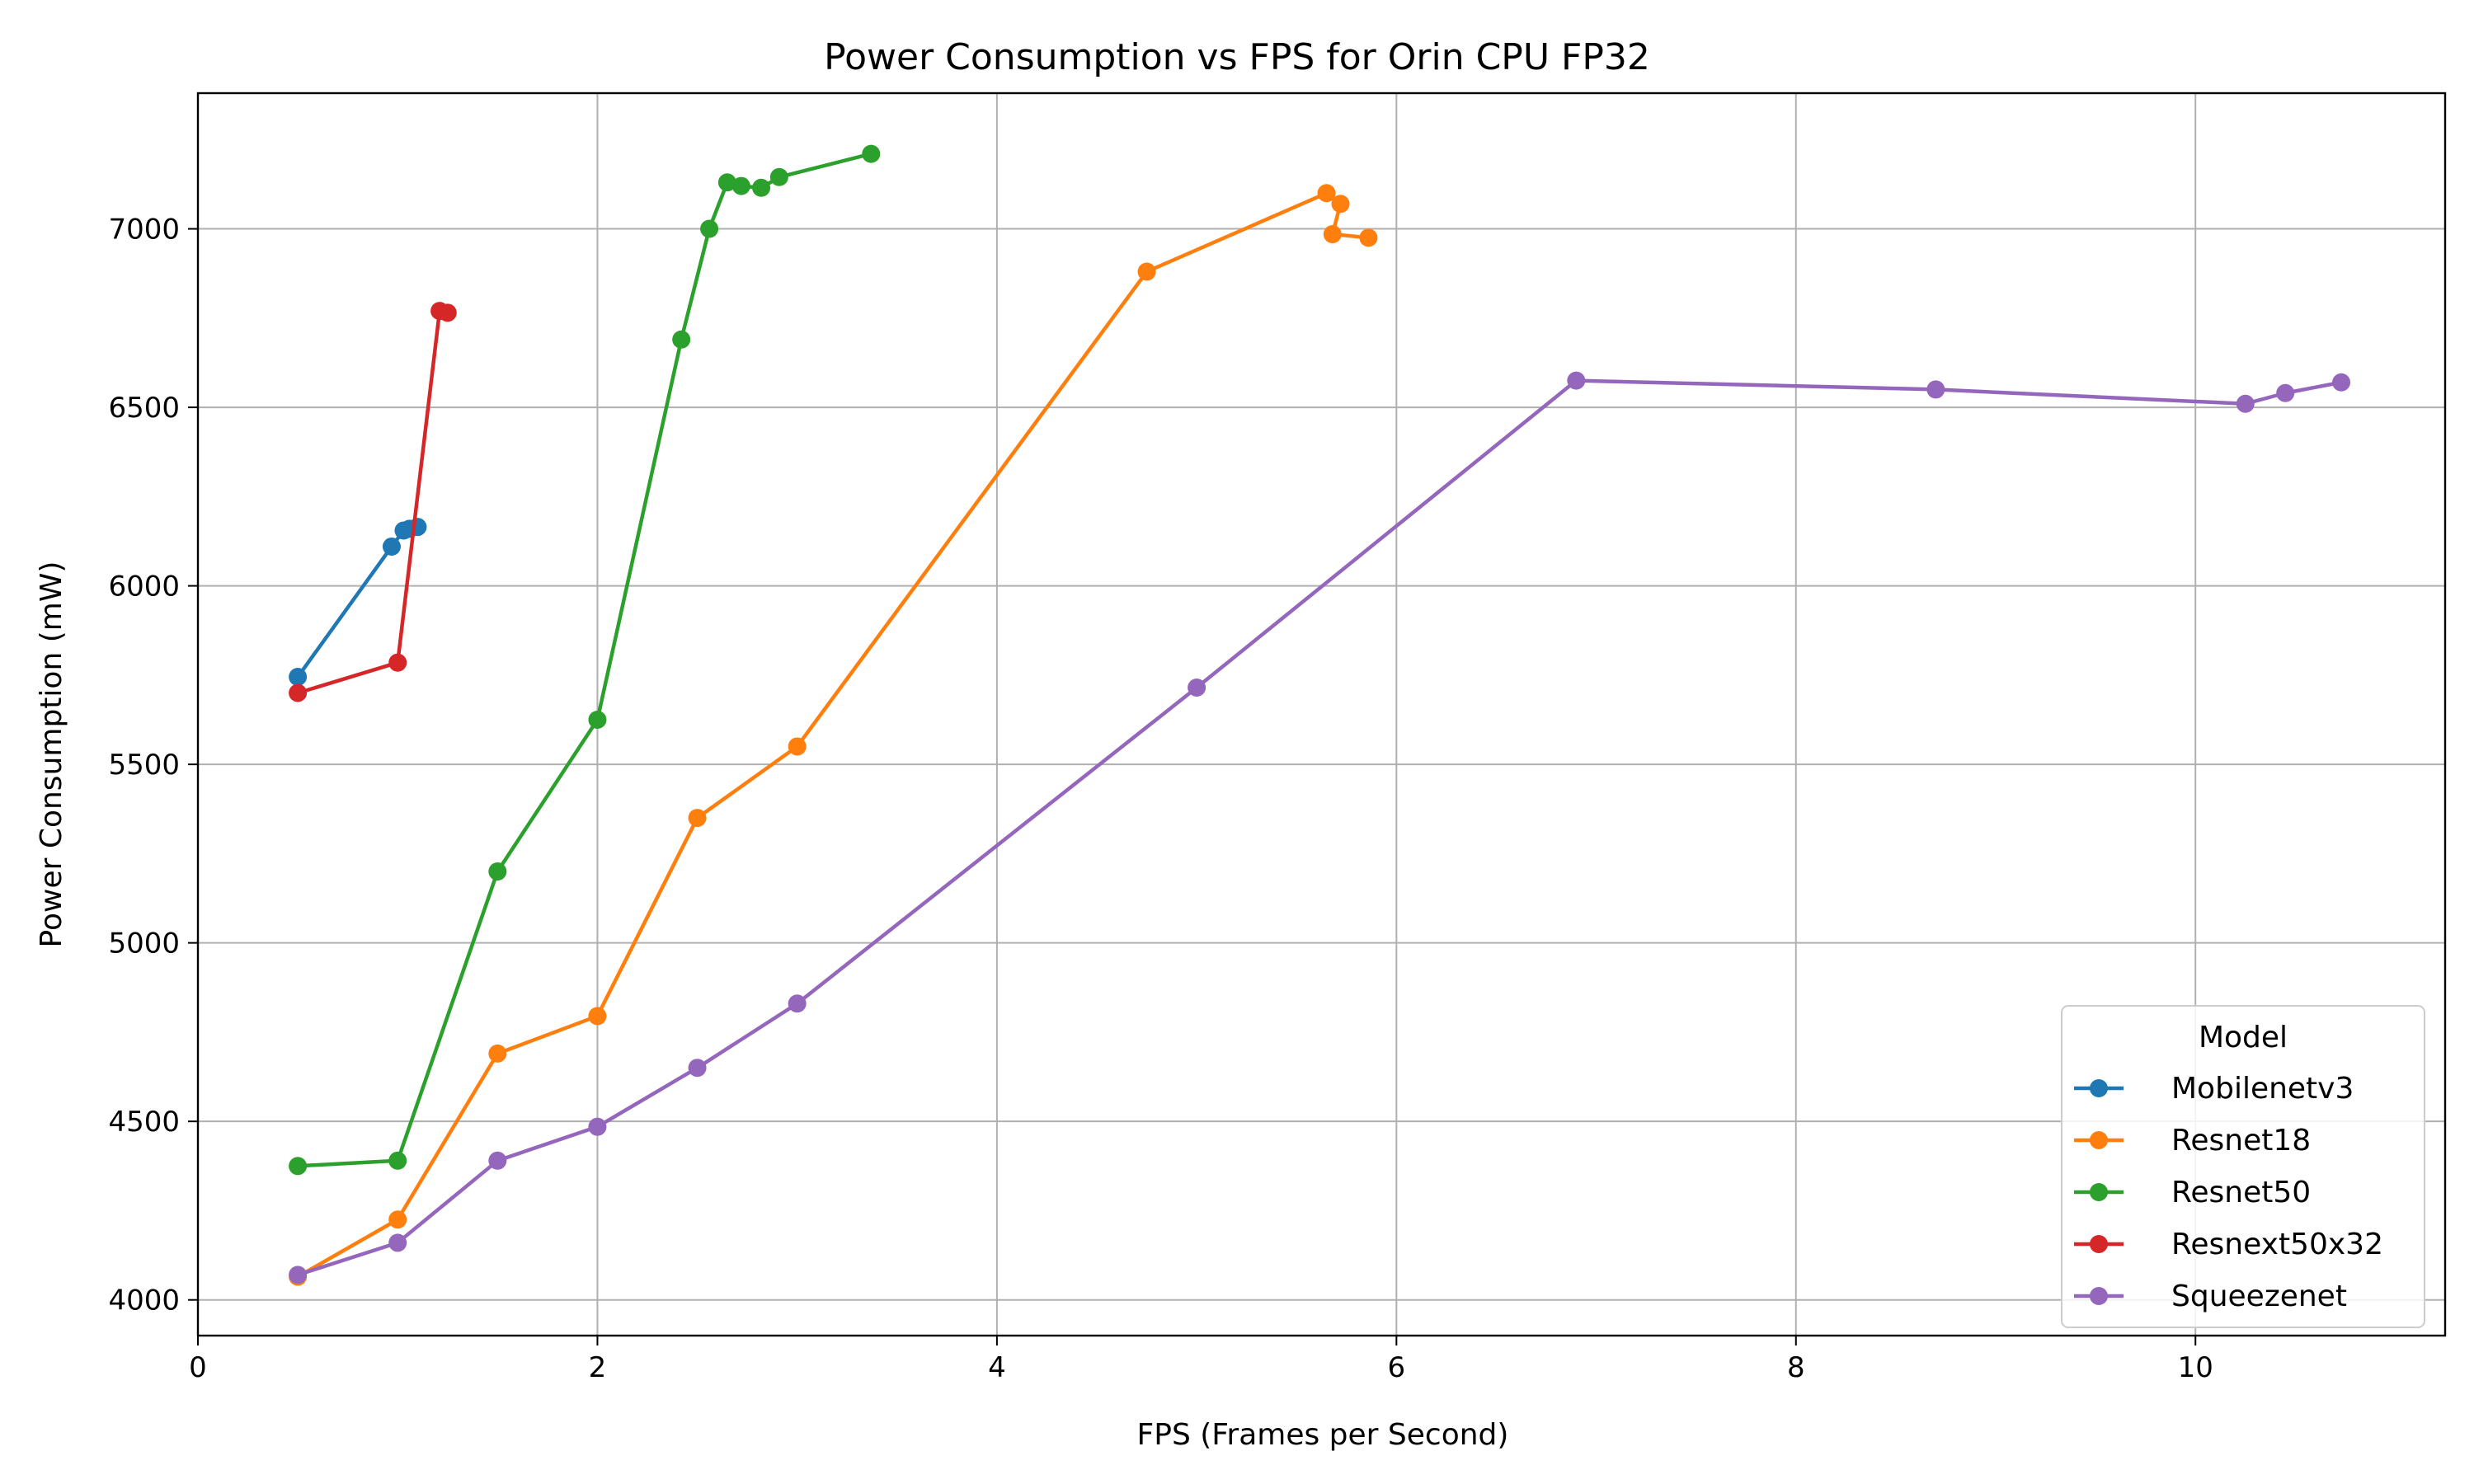 Image resolution: width=2474 pixels, height=1484 pixels. I want to click on legend-label: Mobilenetv3, so click(2262, 1089).